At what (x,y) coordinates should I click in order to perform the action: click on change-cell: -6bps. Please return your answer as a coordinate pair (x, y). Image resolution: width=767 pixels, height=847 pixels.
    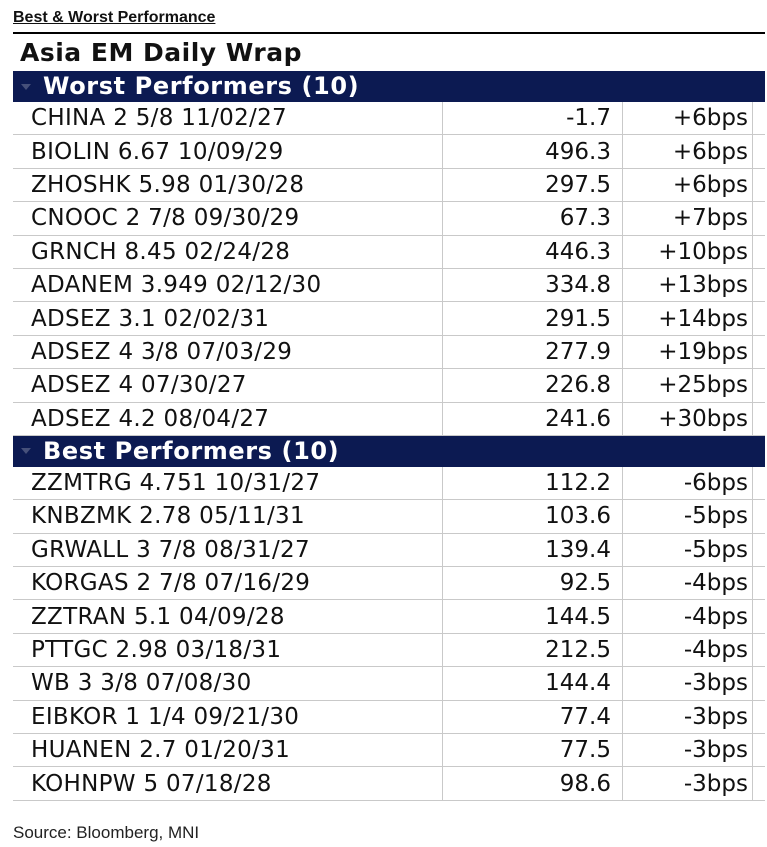
    Looking at the image, I should click on (688, 483).